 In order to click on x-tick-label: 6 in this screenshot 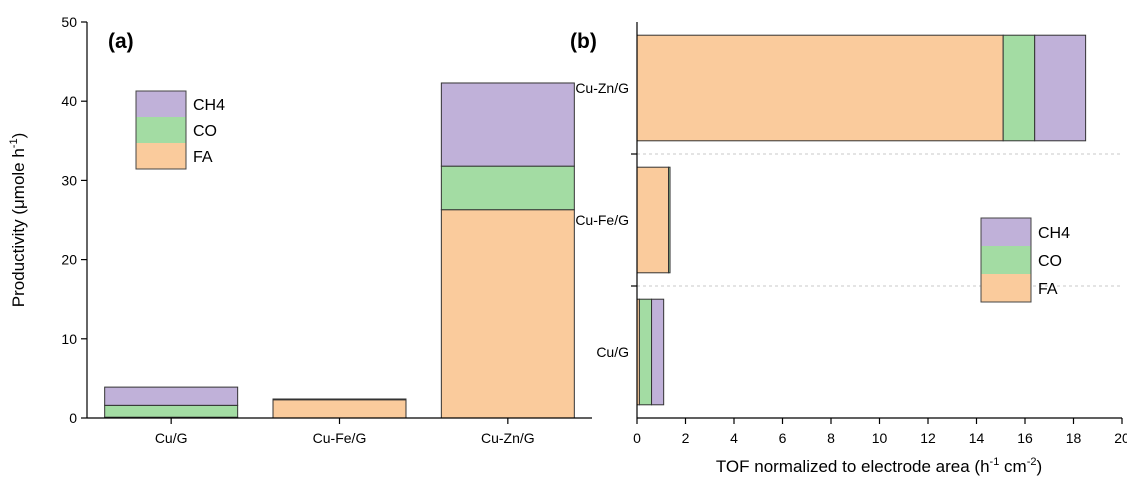, I will do `click(783, 438)`.